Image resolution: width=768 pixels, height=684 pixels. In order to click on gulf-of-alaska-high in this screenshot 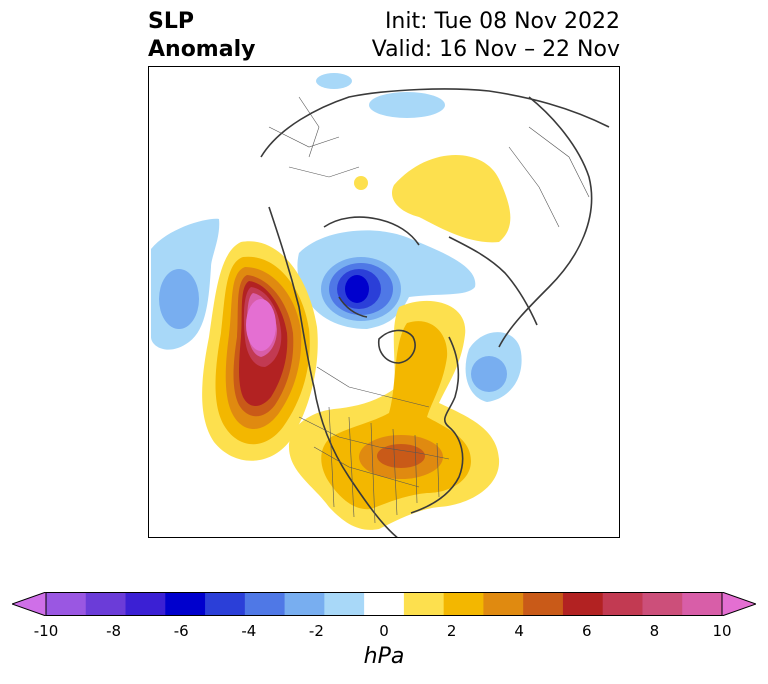, I will do `click(260, 351)`.